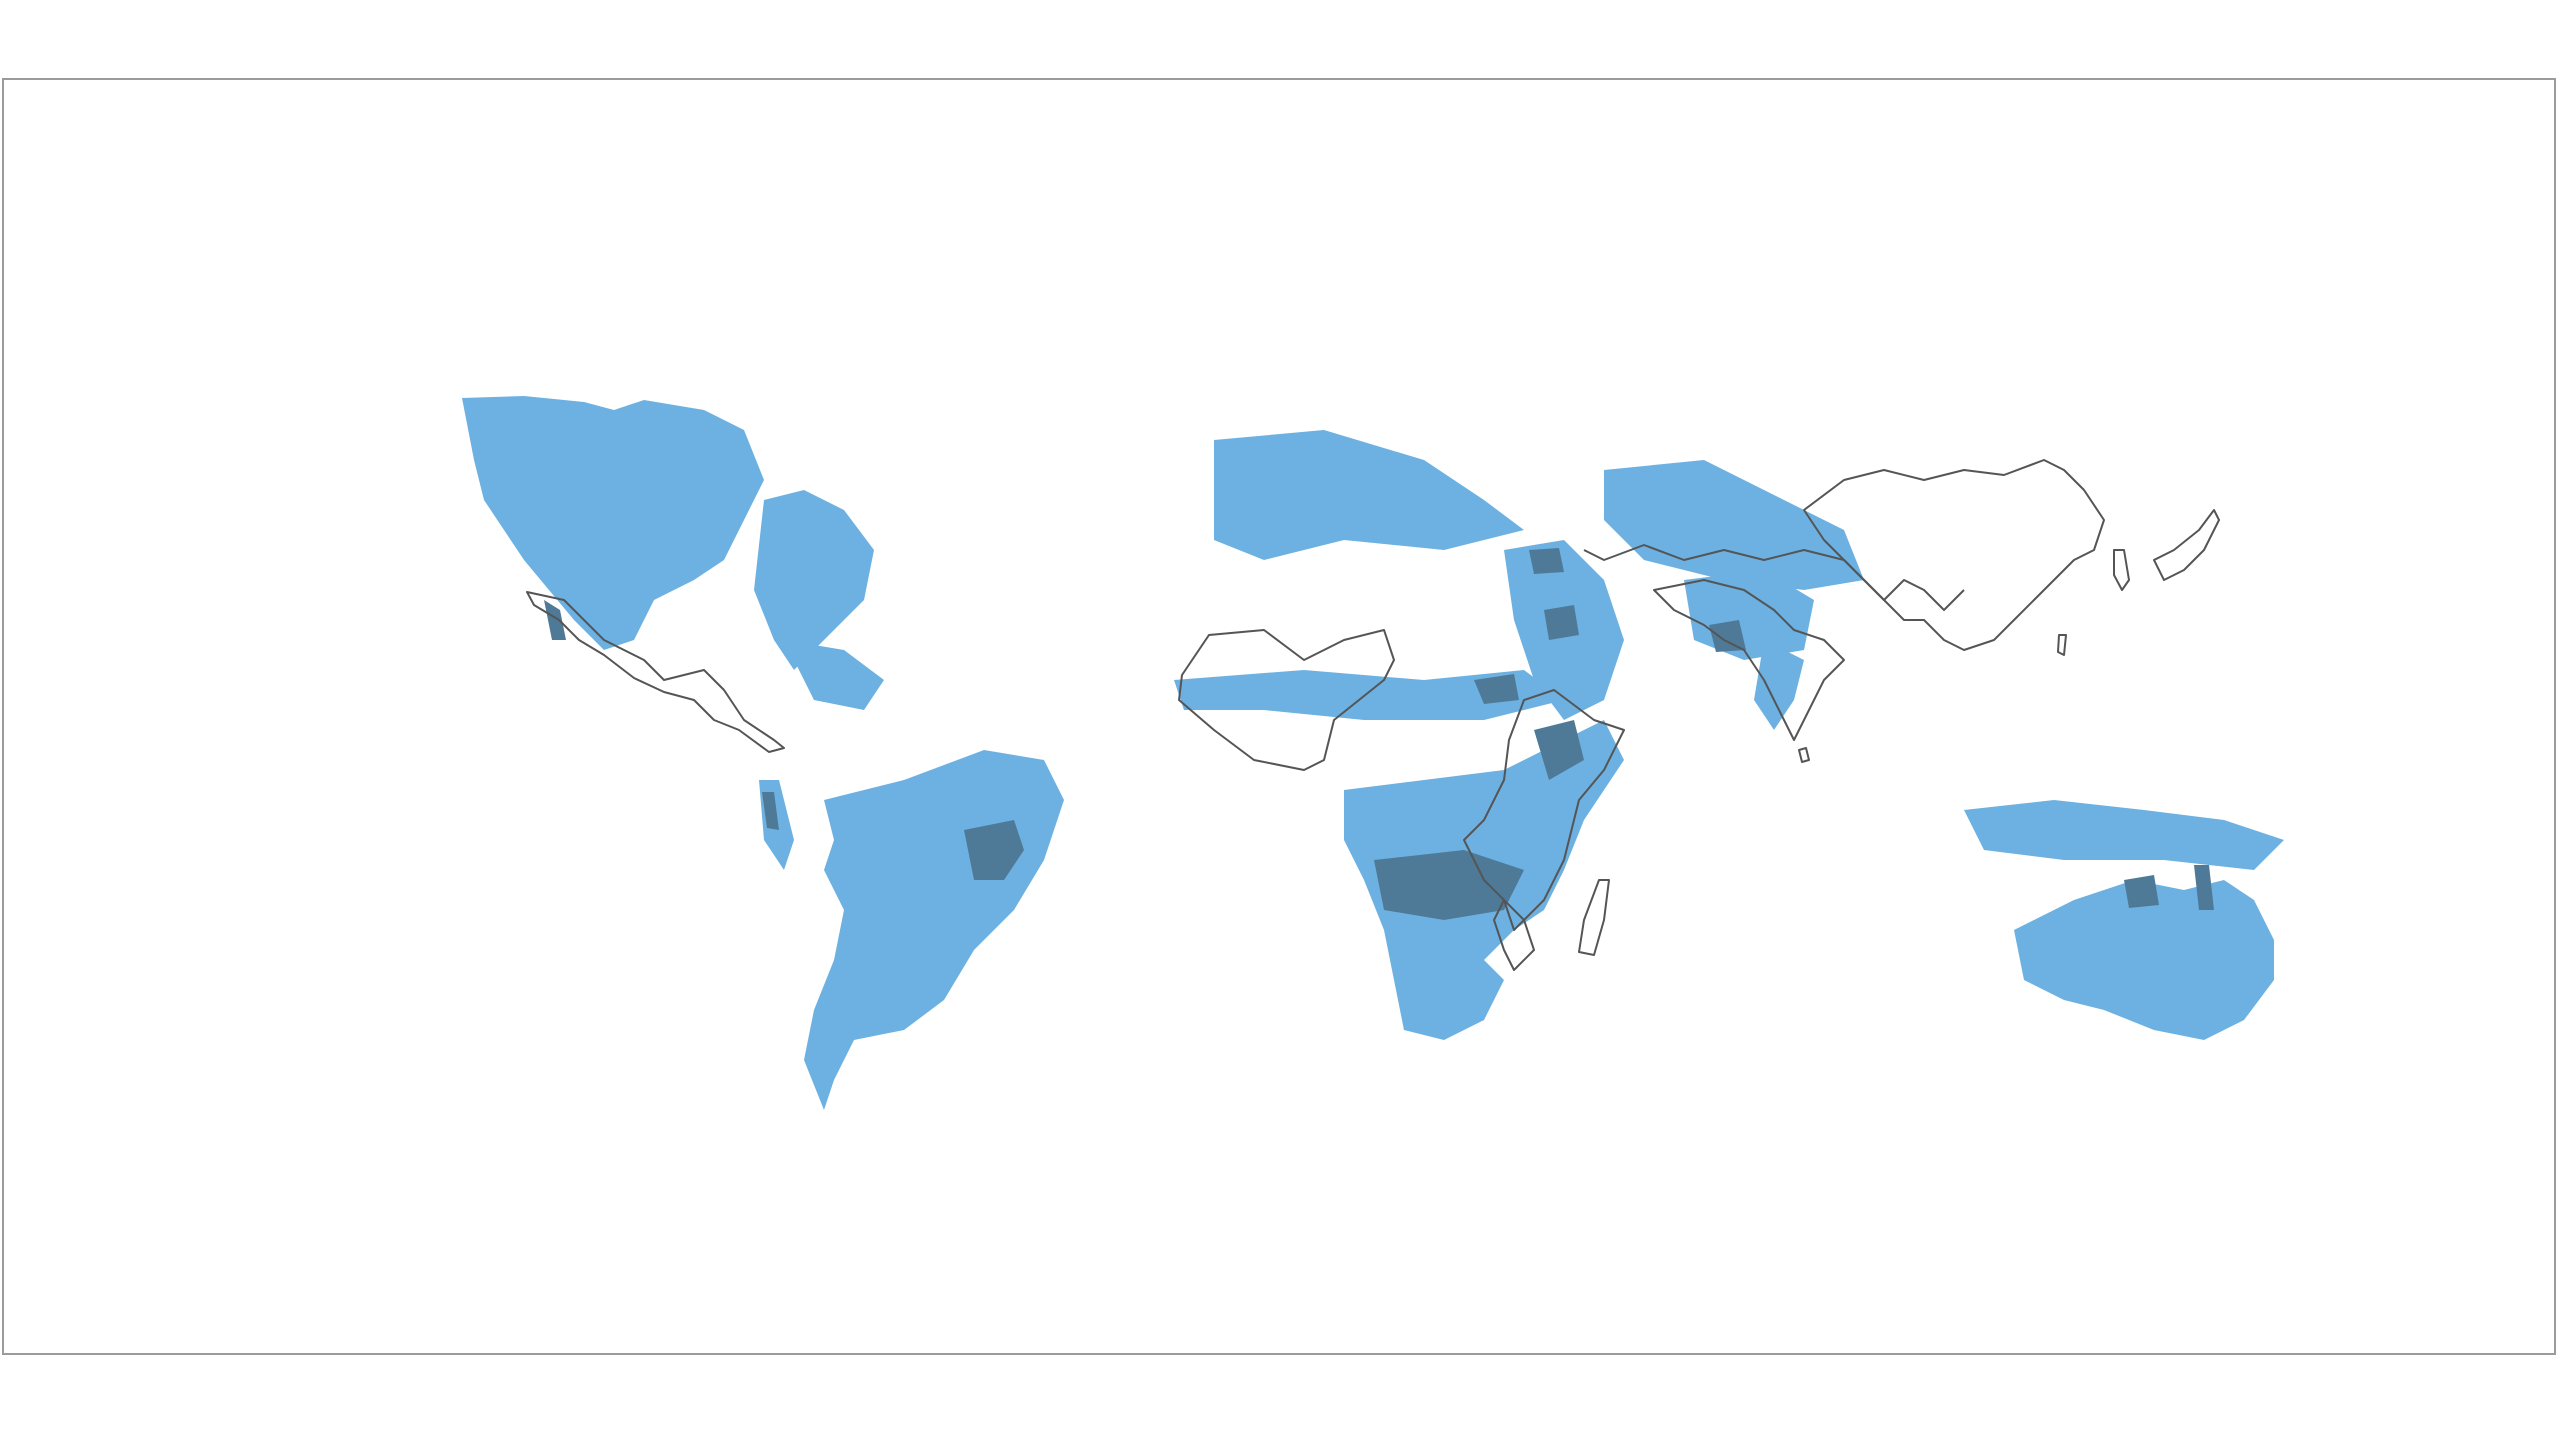 This screenshot has width=2560, height=1440. What do you see at coordinates (1369, 695) in the screenshot?
I see `region-sahel` at bounding box center [1369, 695].